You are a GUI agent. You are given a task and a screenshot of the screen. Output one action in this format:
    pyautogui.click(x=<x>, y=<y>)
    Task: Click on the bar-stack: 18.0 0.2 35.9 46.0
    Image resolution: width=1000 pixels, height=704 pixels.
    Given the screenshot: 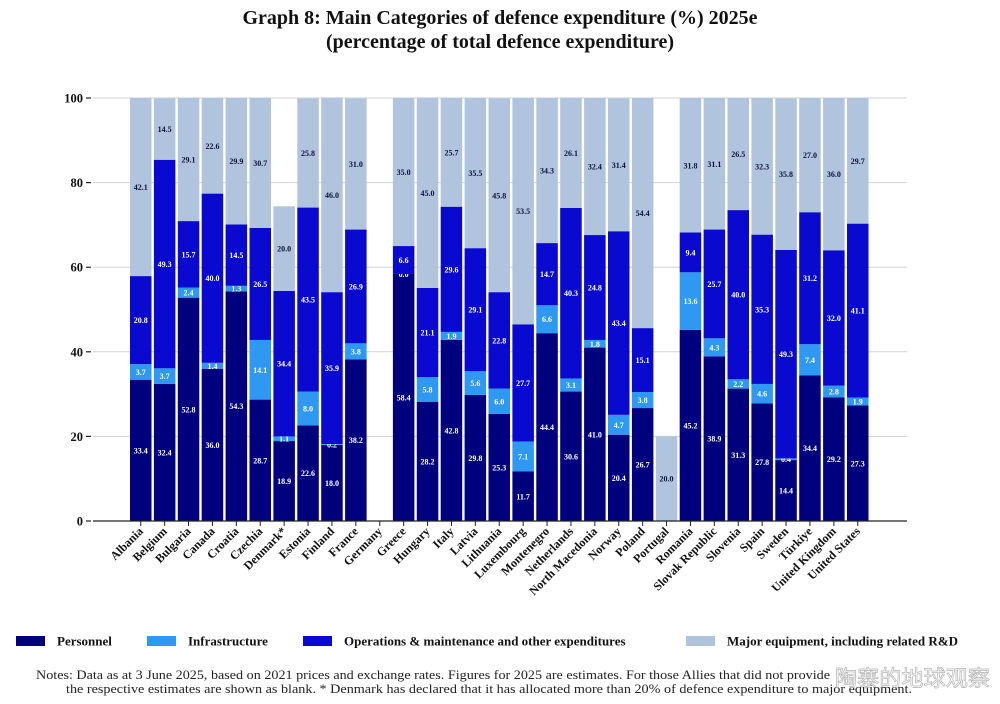 What is the action you would take?
    pyautogui.click(x=332, y=309)
    